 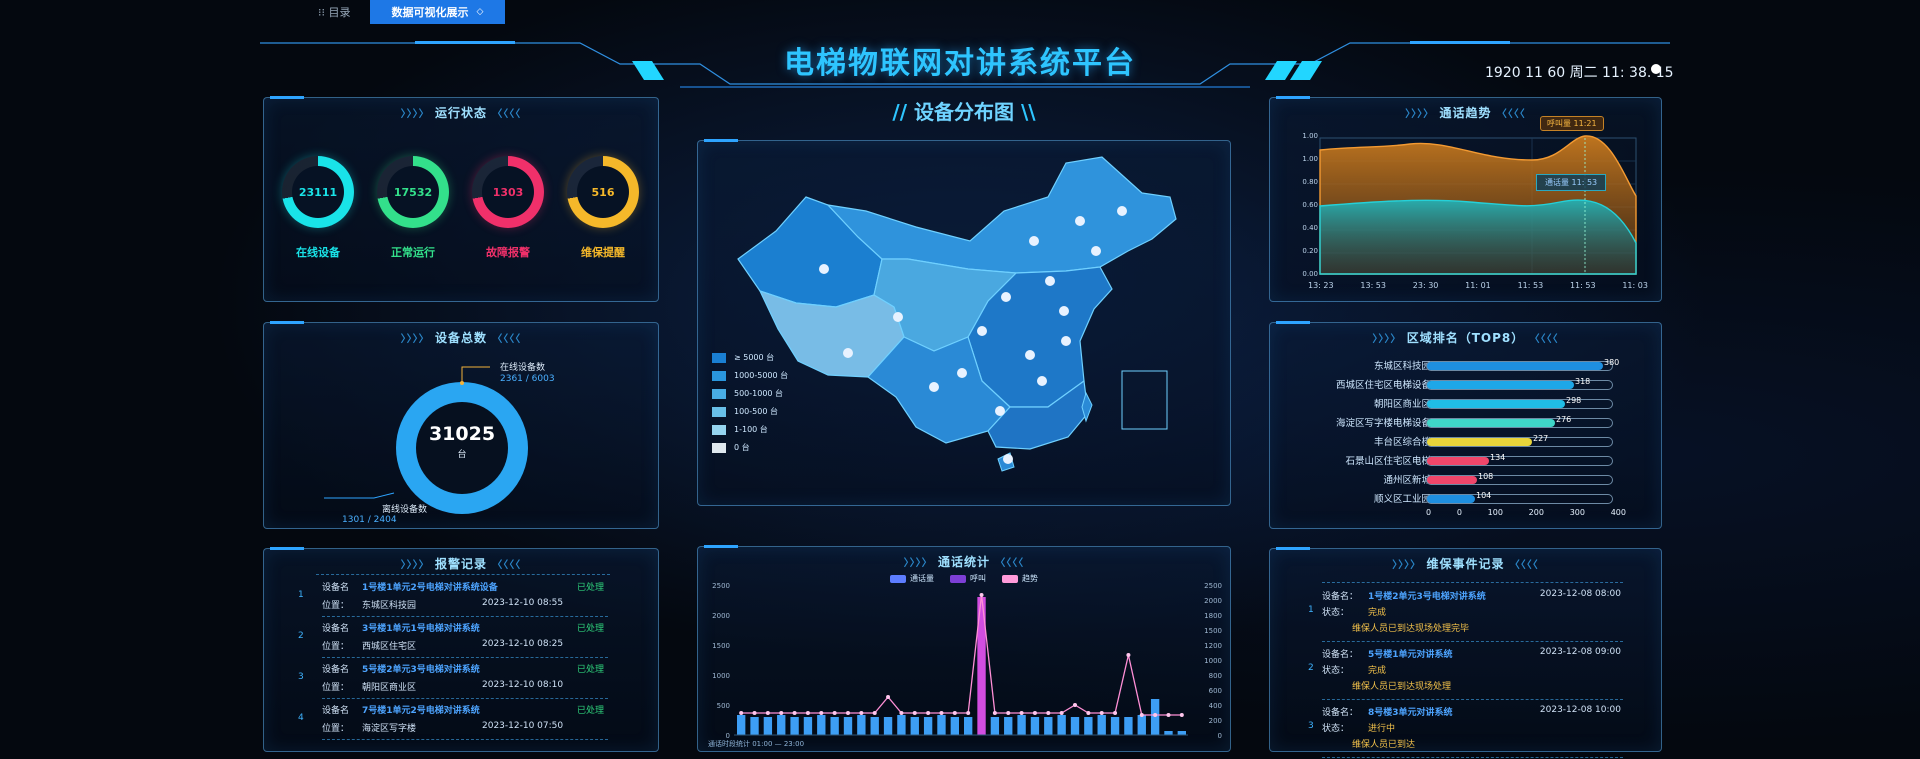 I want to click on rank-value: 318, so click(x=1583, y=381).